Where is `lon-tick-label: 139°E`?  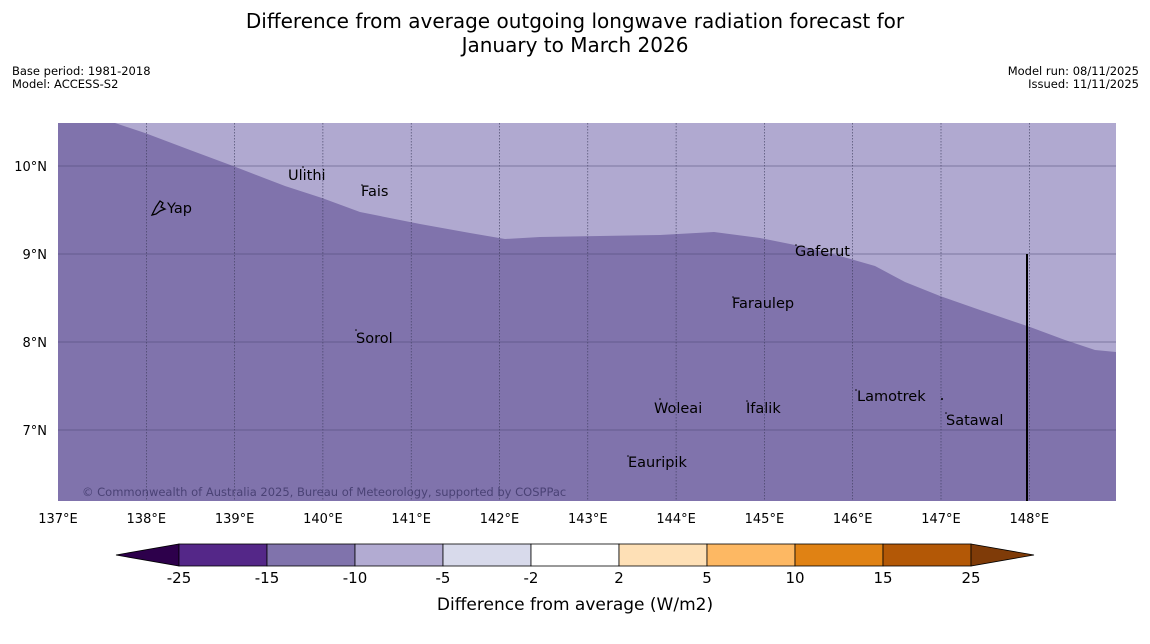 lon-tick-label: 139°E is located at coordinates (235, 519).